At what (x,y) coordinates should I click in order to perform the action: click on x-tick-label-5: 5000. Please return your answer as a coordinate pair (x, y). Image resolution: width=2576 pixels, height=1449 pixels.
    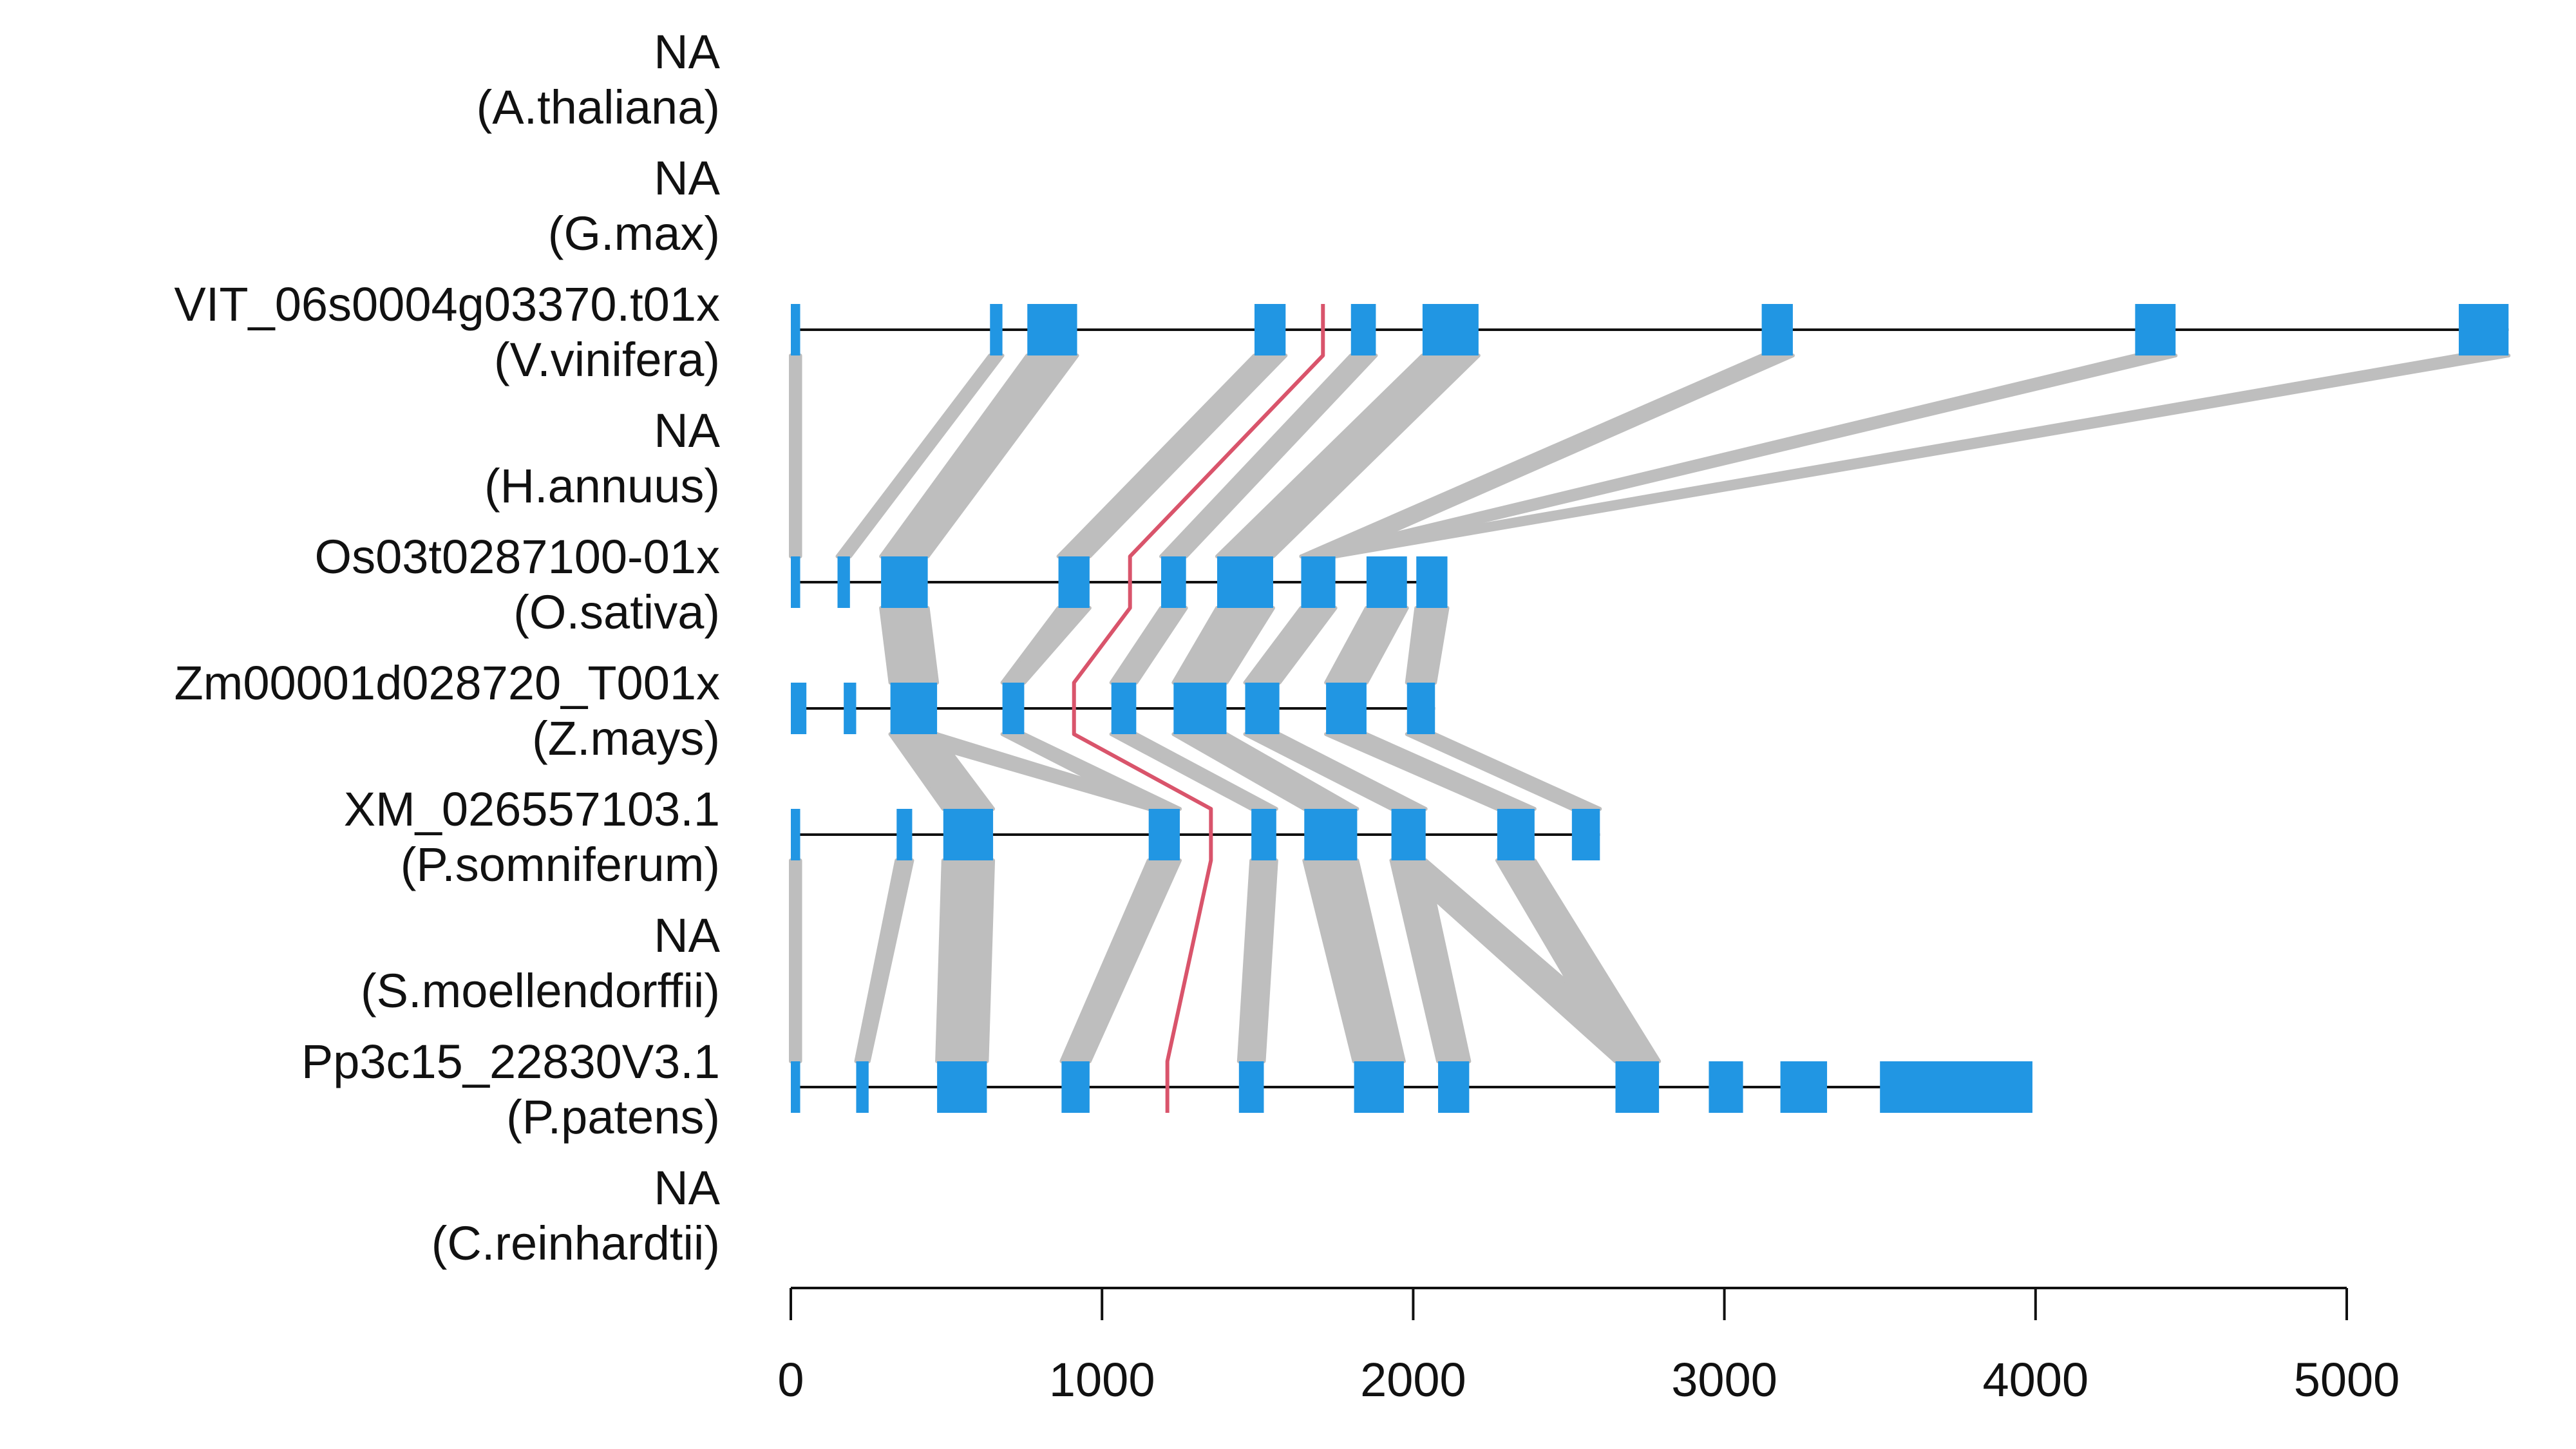
    Looking at the image, I should click on (2347, 1380).